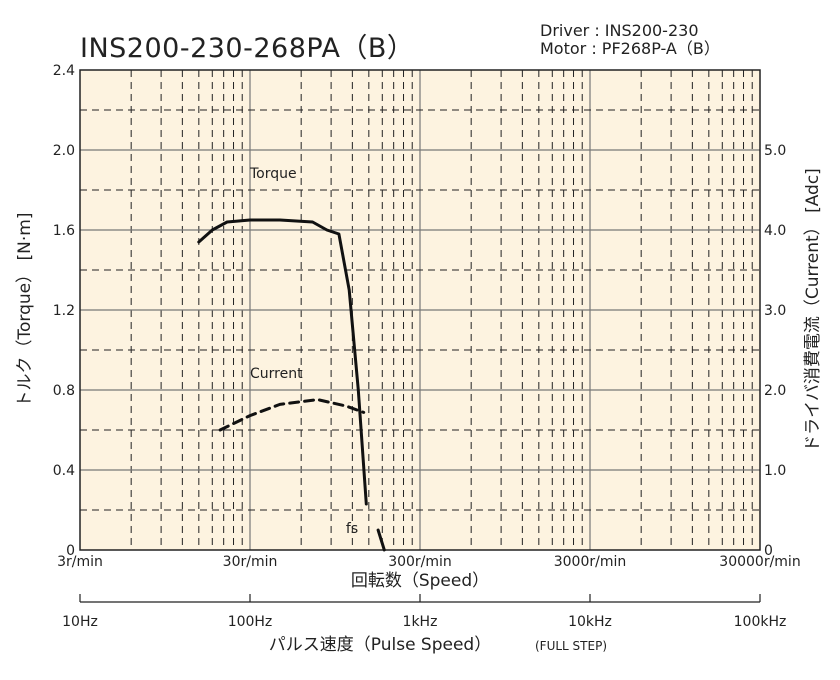  I want to click on y2-tick-label: 4.0, so click(775, 231).